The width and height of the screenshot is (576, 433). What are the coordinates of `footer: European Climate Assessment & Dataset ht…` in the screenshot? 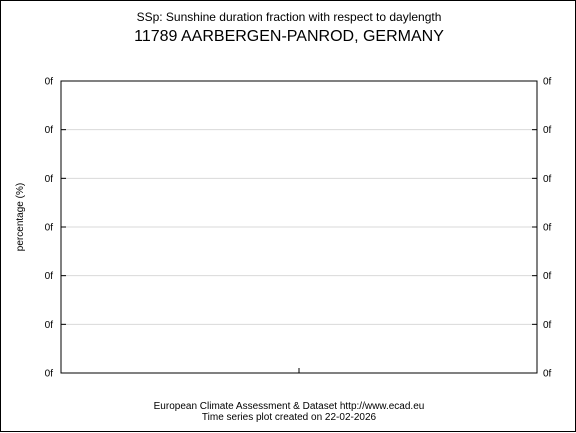 It's located at (288, 412).